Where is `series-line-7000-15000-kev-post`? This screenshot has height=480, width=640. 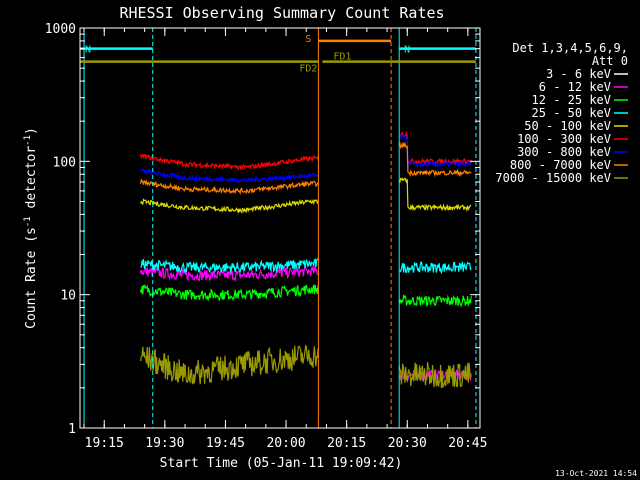
series-line-7000-15000-kev-post is located at coordinates (435, 375).